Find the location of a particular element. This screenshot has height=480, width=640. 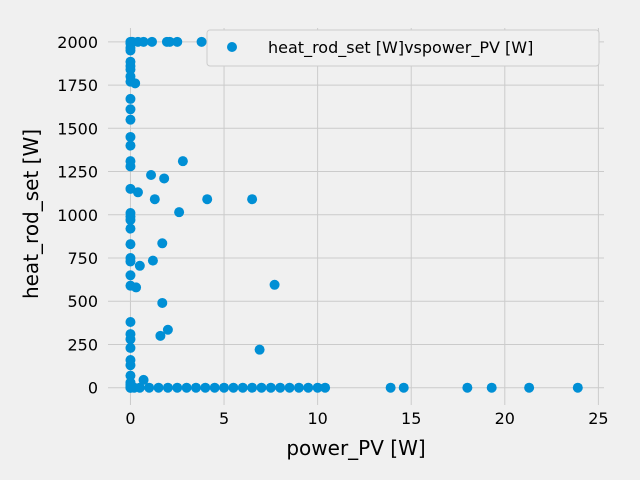

y-tick-label: 1500 is located at coordinates (77, 128).